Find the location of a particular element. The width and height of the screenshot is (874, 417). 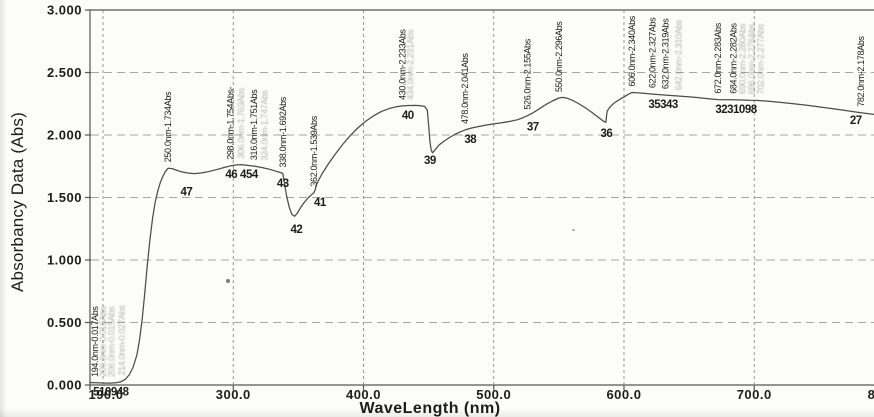

y-tick-label: 1.000 is located at coordinates (64, 260).